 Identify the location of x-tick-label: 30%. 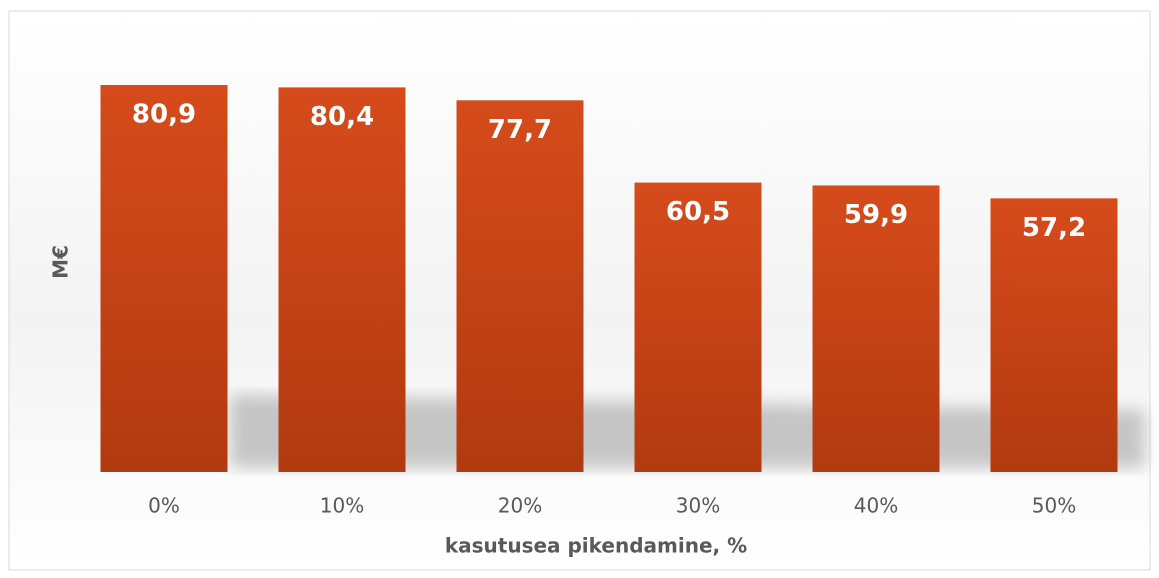
(698, 506).